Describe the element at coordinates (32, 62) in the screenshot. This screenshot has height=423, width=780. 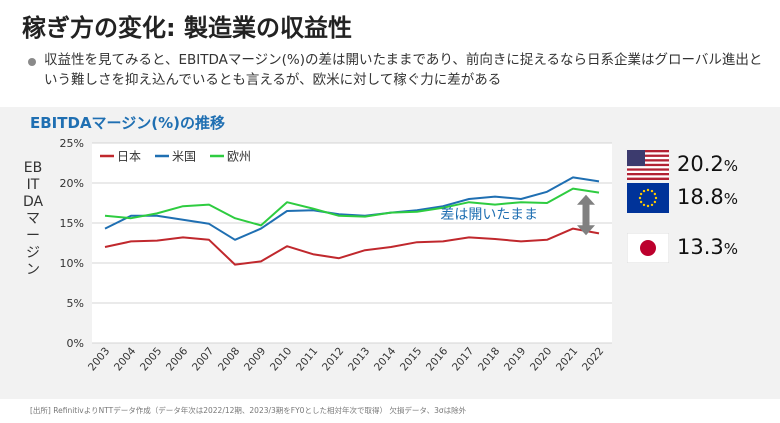
I see `bullet-dot` at that location.